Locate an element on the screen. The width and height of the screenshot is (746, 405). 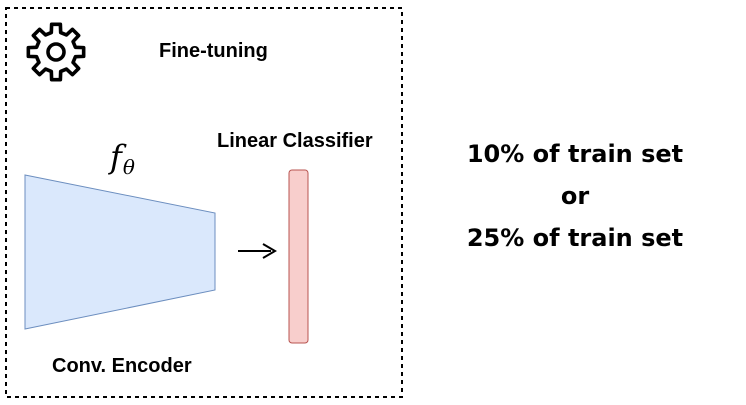
gear-icon is located at coordinates (56, 52).